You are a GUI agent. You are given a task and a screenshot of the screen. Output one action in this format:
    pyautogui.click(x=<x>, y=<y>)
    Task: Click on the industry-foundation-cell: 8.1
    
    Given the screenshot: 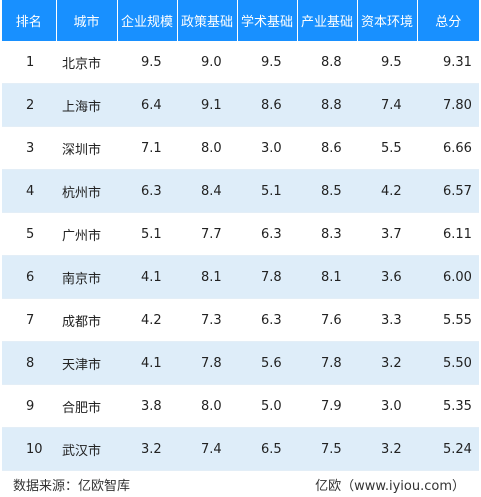 What is the action you would take?
    pyautogui.click(x=327, y=277)
    